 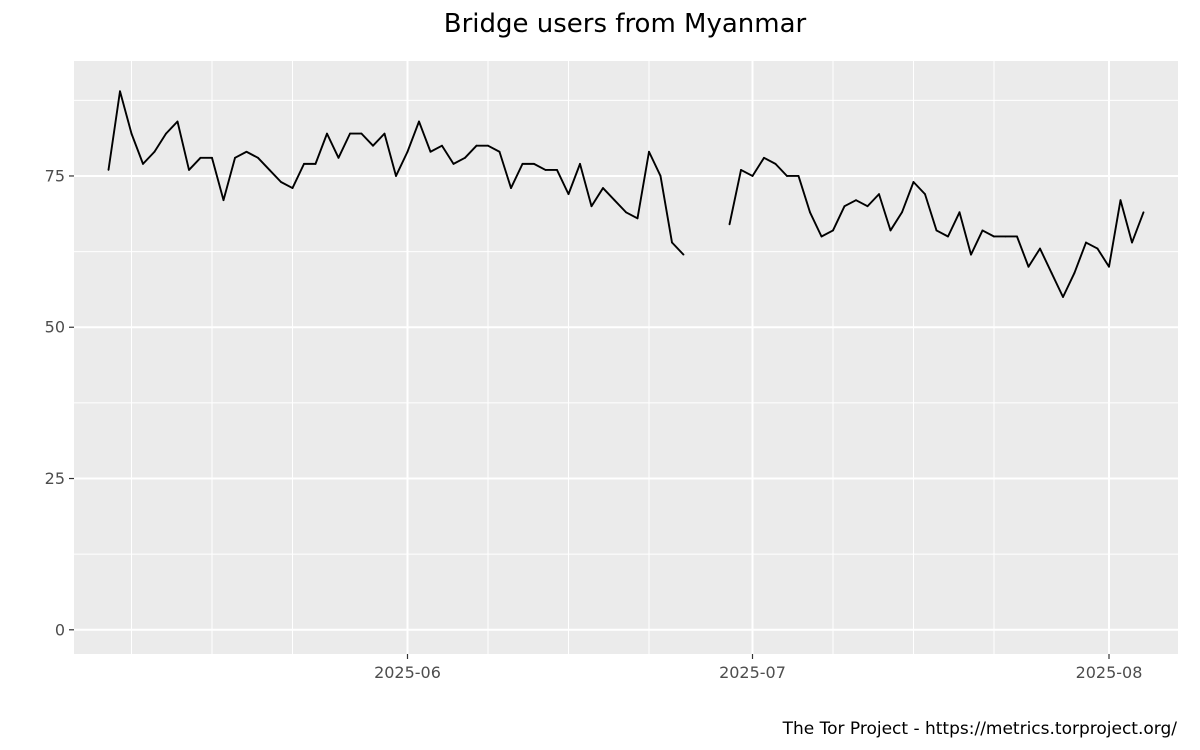 What do you see at coordinates (407, 672) in the screenshot?
I see `x-tick-label: 2025-06` at bounding box center [407, 672].